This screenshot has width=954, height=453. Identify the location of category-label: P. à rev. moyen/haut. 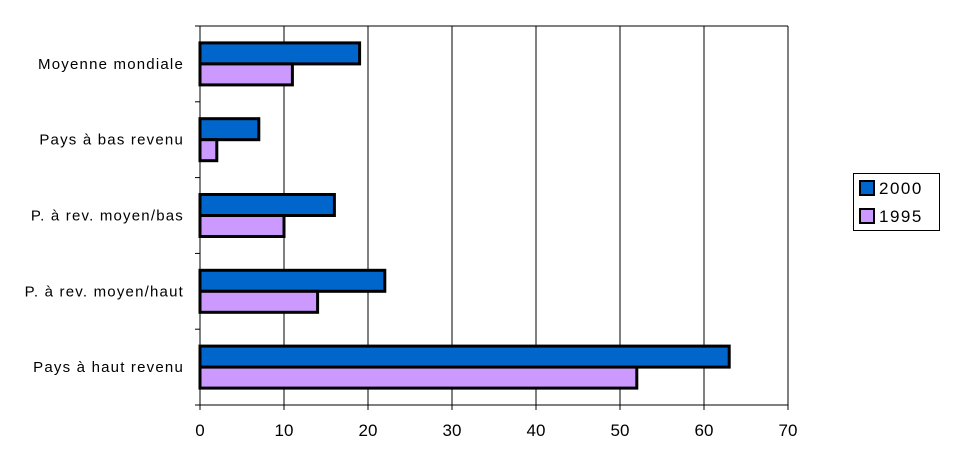
(104, 291).